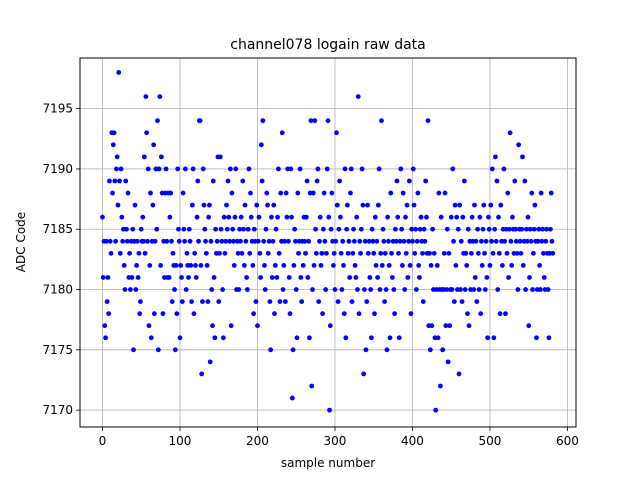 The image size is (640, 480). Describe the element at coordinates (328, 463) in the screenshot. I see `x-axis-label: sample number` at that location.